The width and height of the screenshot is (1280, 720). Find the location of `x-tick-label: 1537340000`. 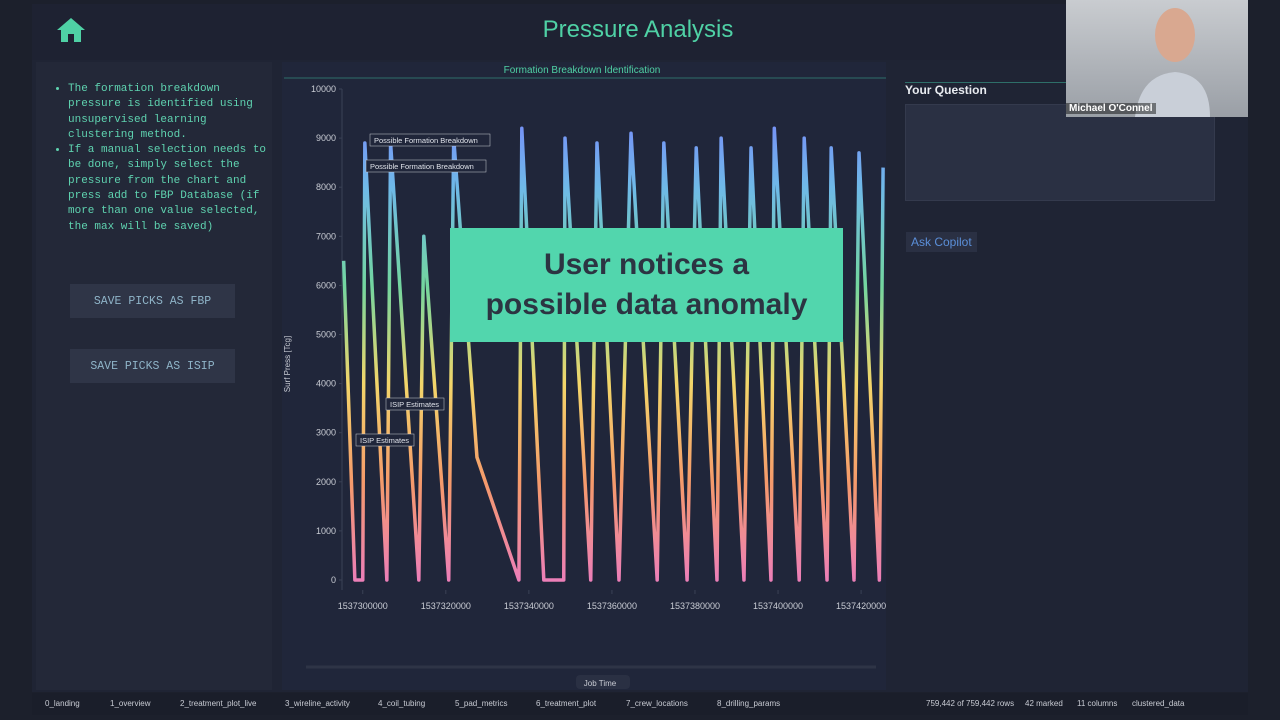

x-tick-label: 1537340000 is located at coordinates (529, 606).